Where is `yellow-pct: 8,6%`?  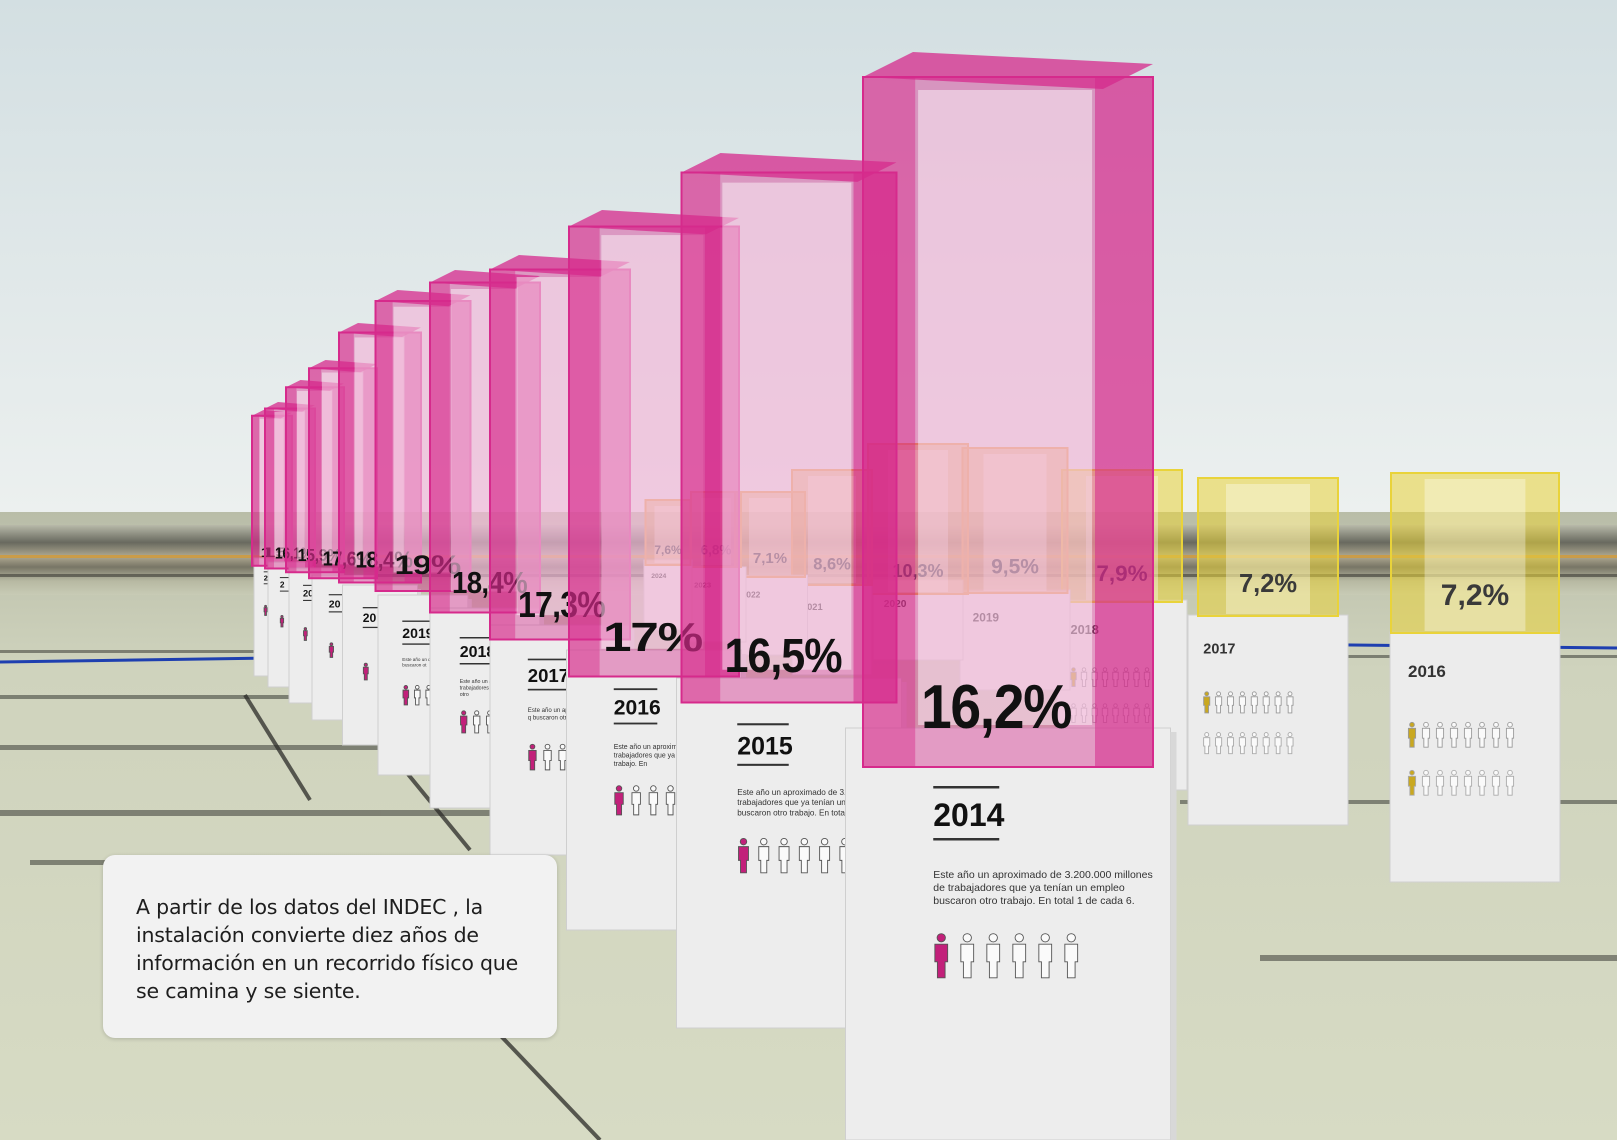
yellow-pct: 8,6% is located at coordinates (832, 565).